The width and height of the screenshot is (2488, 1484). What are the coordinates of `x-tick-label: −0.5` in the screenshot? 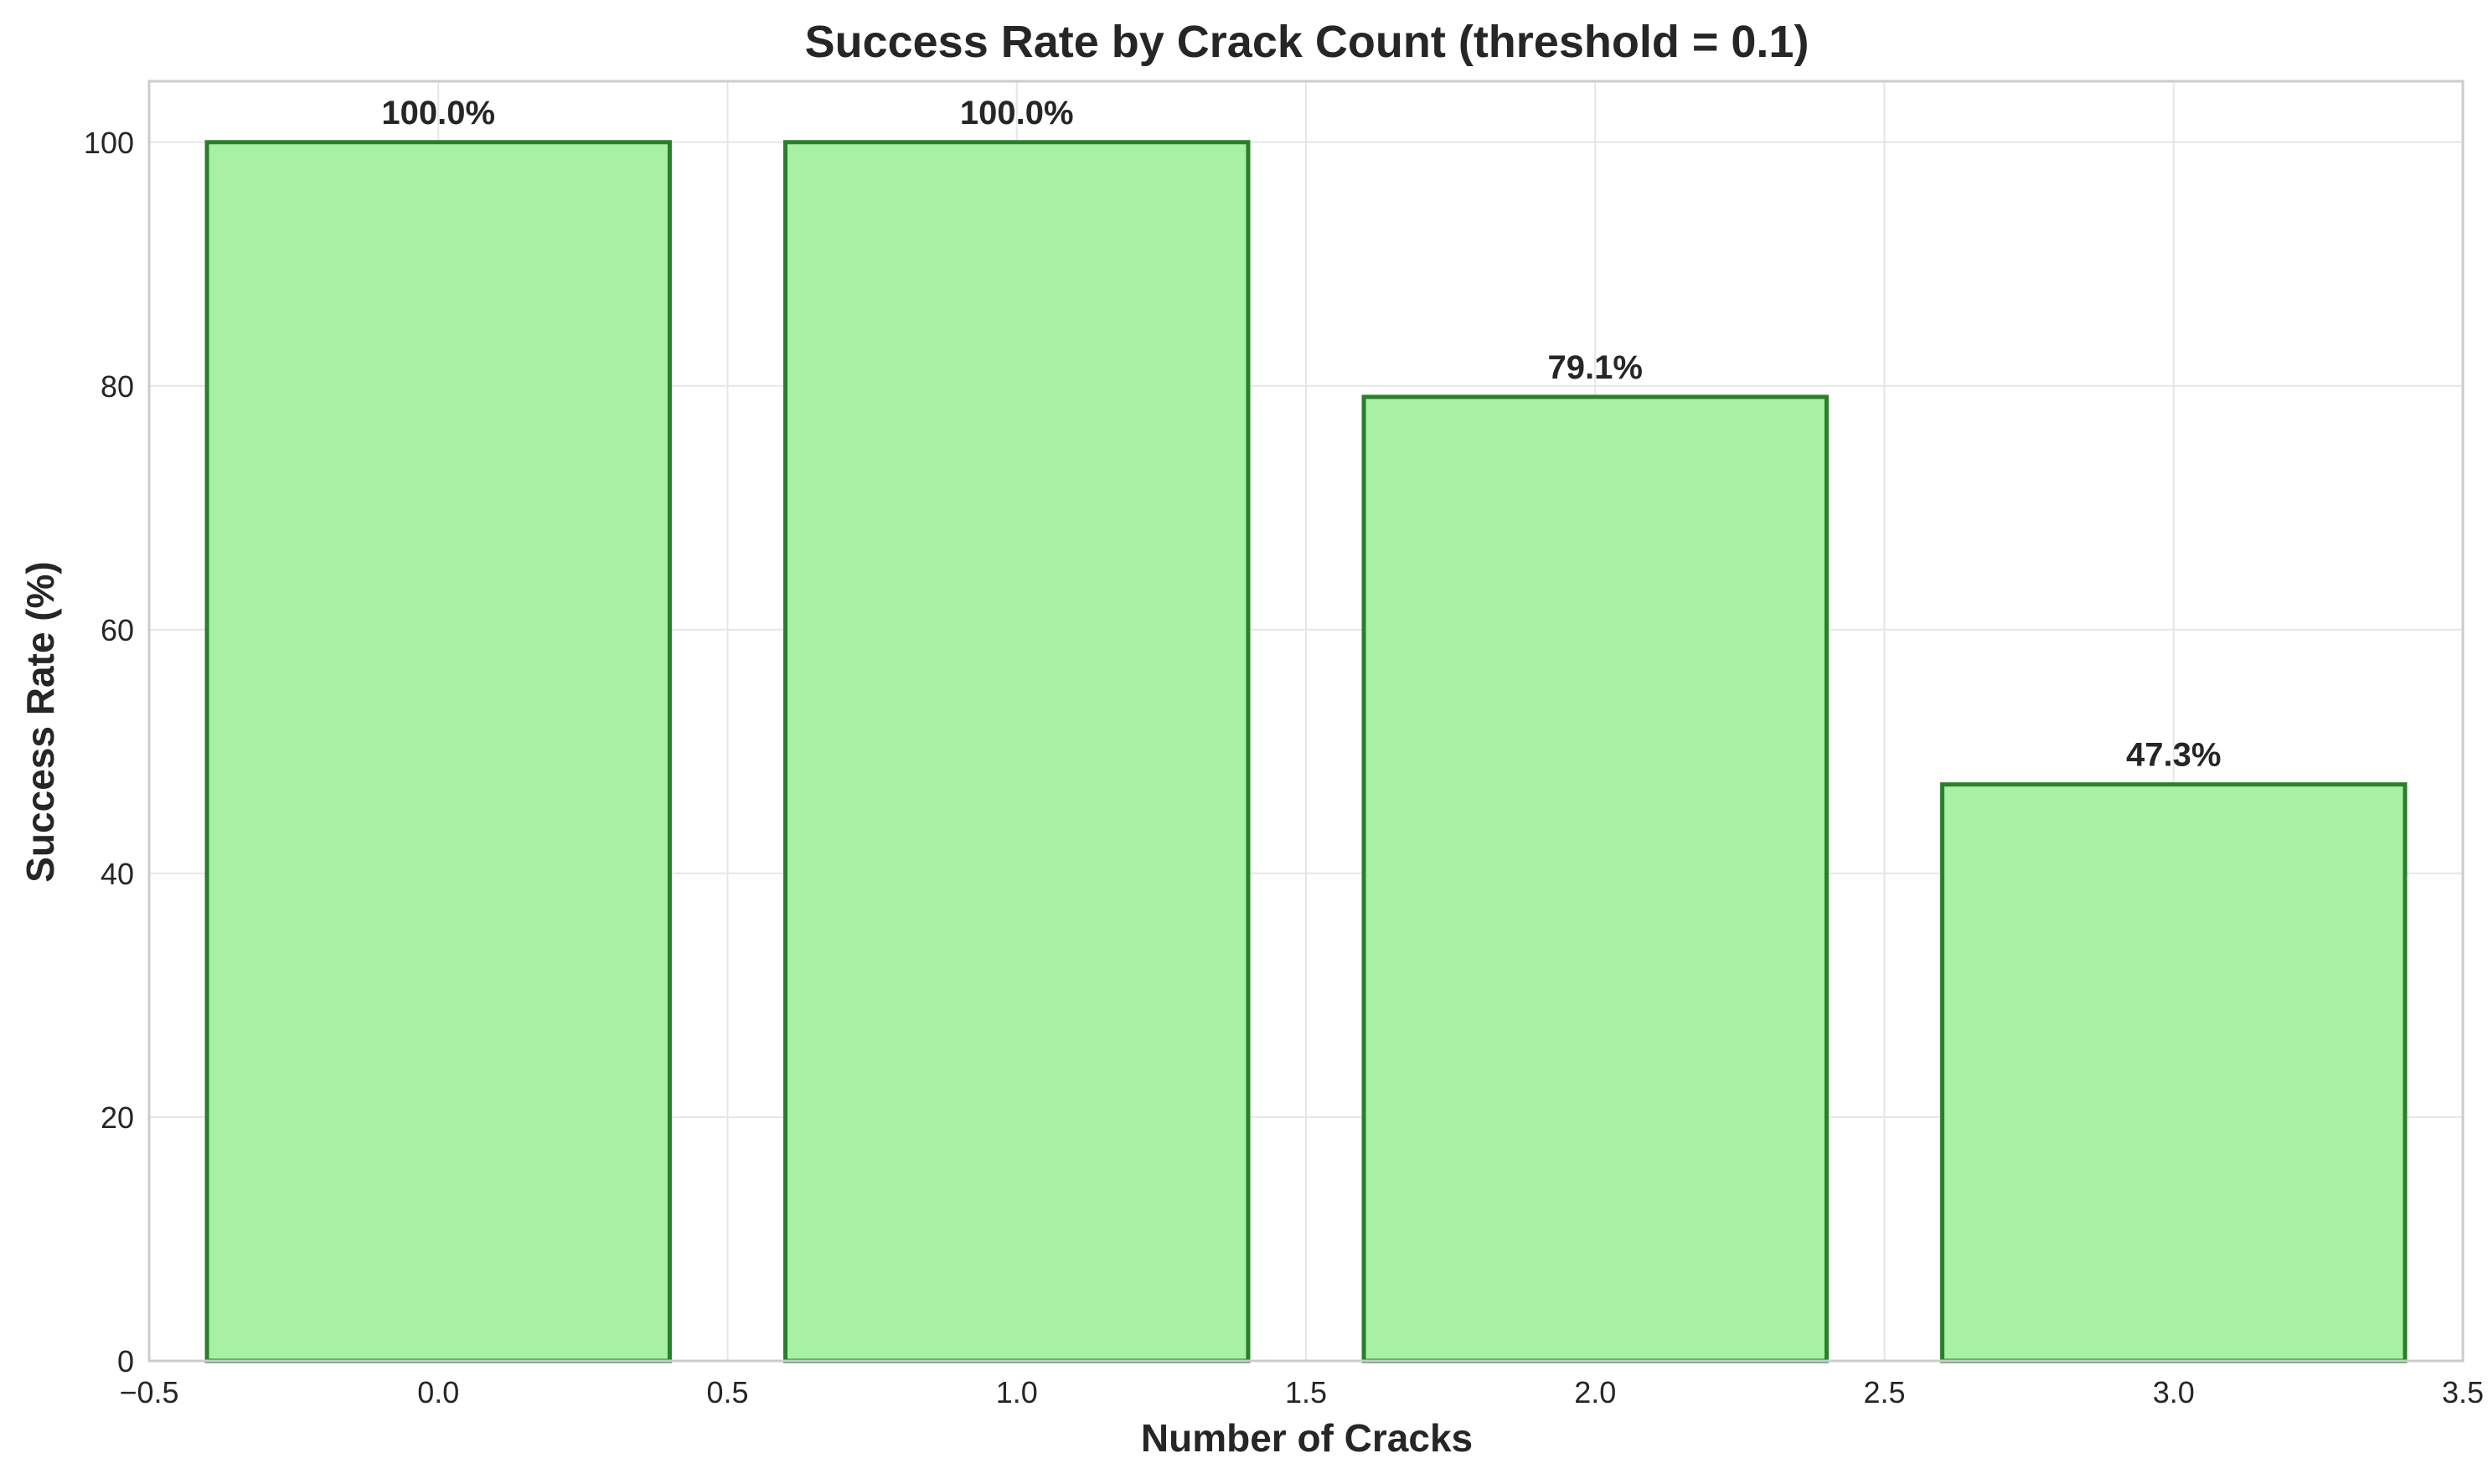 It's located at (148, 1392).